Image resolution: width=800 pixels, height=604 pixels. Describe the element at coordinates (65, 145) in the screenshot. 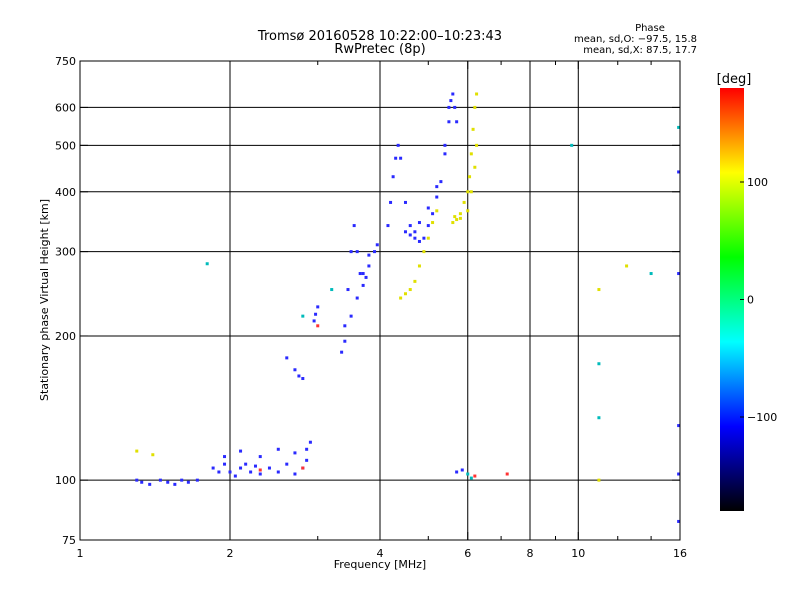

I see `y-tick-label: 500` at that location.